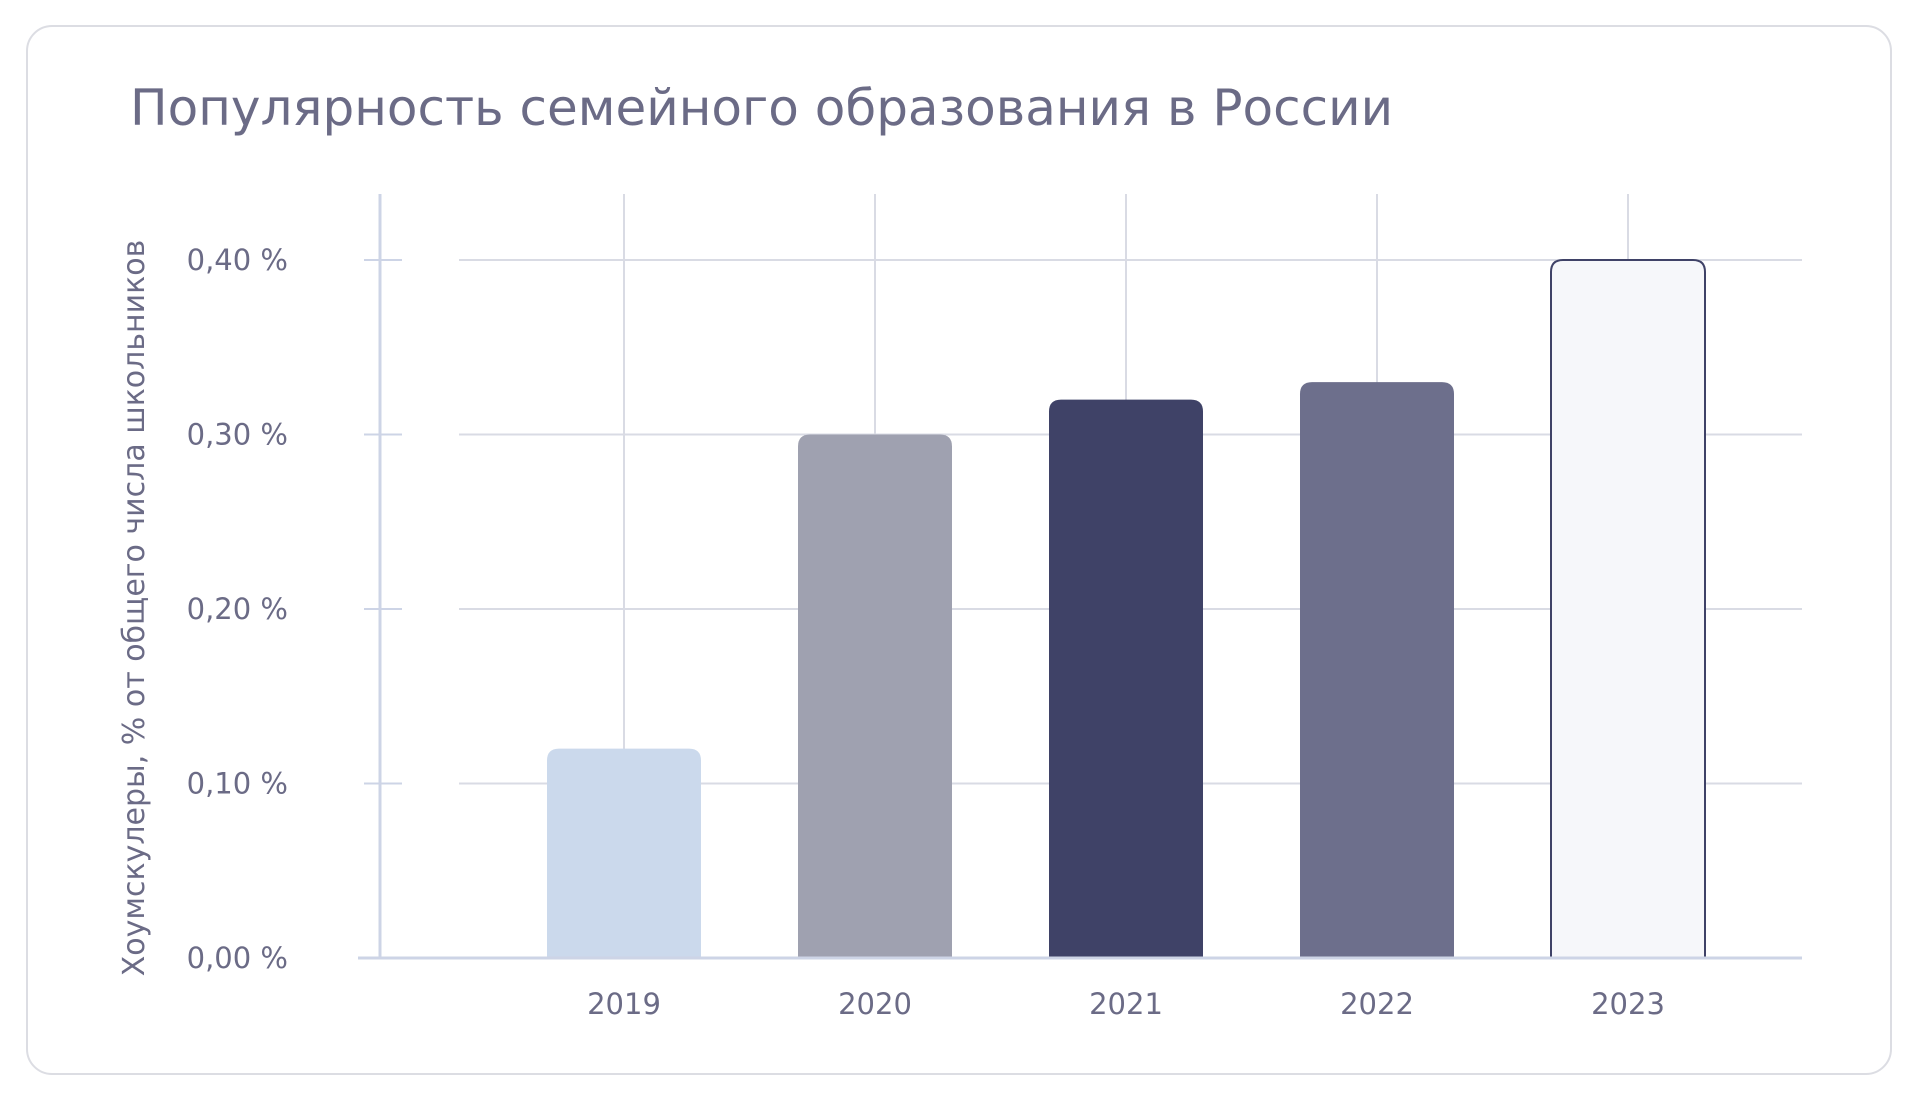 The image size is (1920, 1100). What do you see at coordinates (875, 1004) in the screenshot?
I see `x-tick-label: 2020` at bounding box center [875, 1004].